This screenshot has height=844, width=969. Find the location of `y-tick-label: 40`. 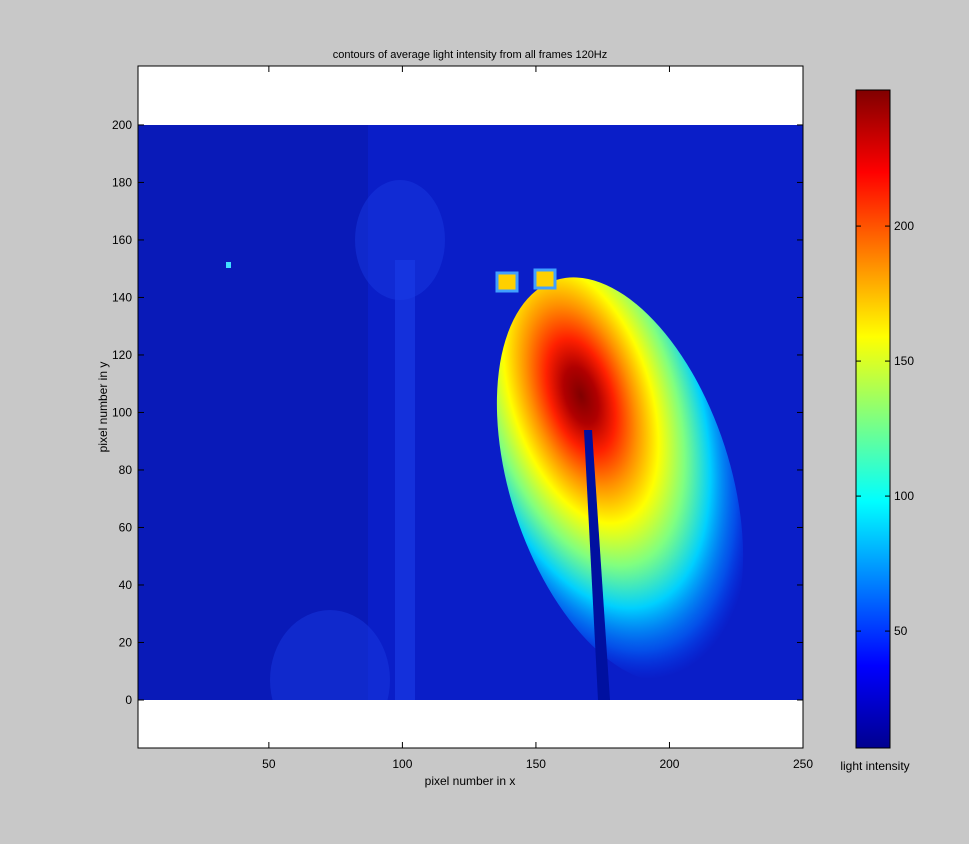

y-tick-label: 40 is located at coordinates (126, 585).